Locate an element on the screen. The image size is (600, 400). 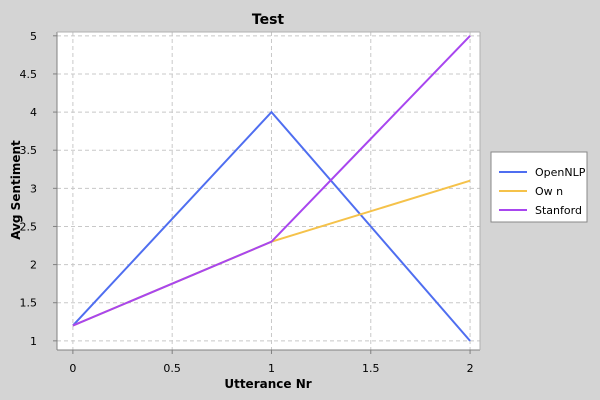
chart-title: Test is located at coordinates (268, 20).